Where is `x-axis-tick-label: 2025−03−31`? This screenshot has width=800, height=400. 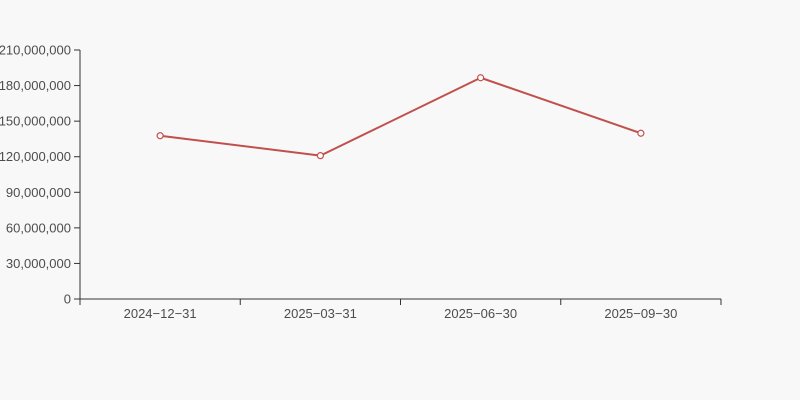
x-axis-tick-label: 2025−03−31 is located at coordinates (320, 313).